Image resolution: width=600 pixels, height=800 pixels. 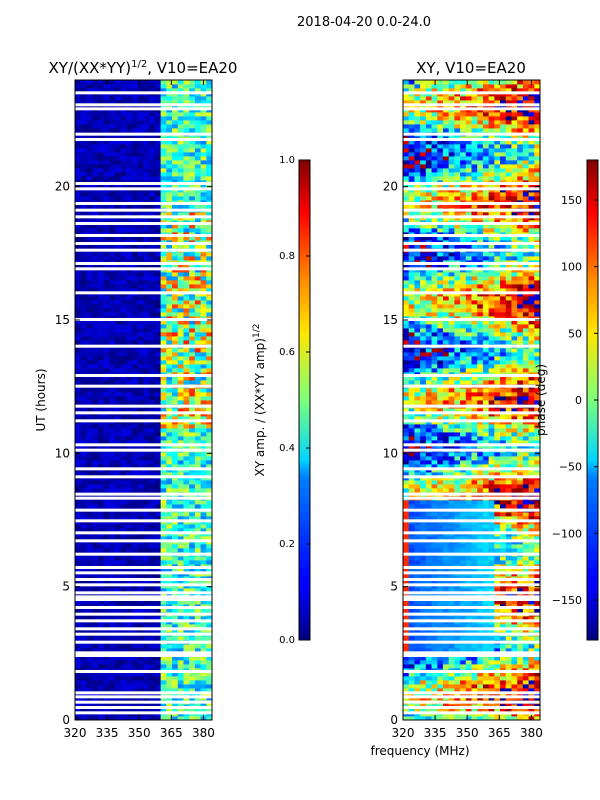 What do you see at coordinates (143, 223) in the screenshot?
I see `flagged-gap` at bounding box center [143, 223].